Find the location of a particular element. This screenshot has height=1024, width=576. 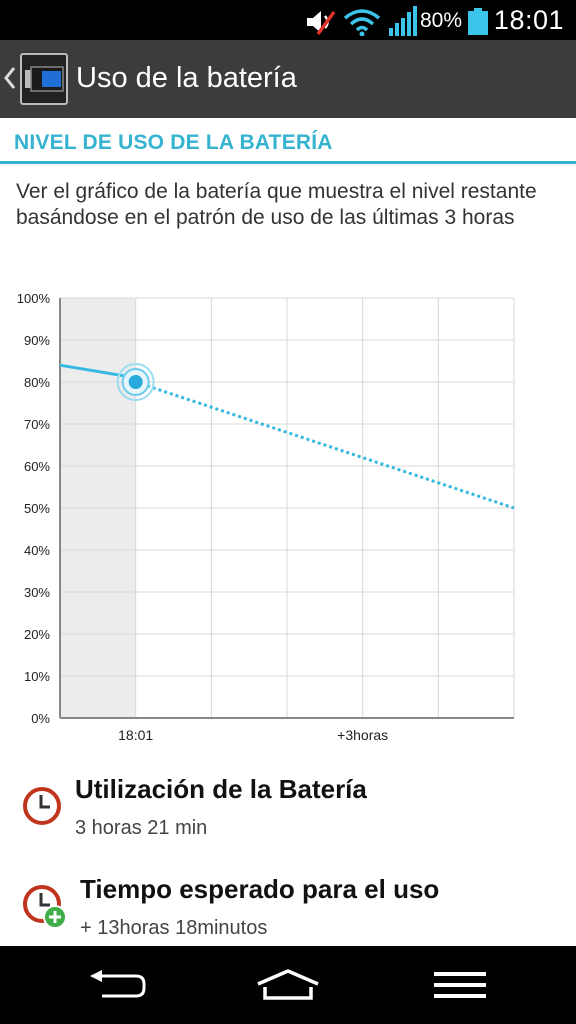

home-nav-button is located at coordinates (288, 985).